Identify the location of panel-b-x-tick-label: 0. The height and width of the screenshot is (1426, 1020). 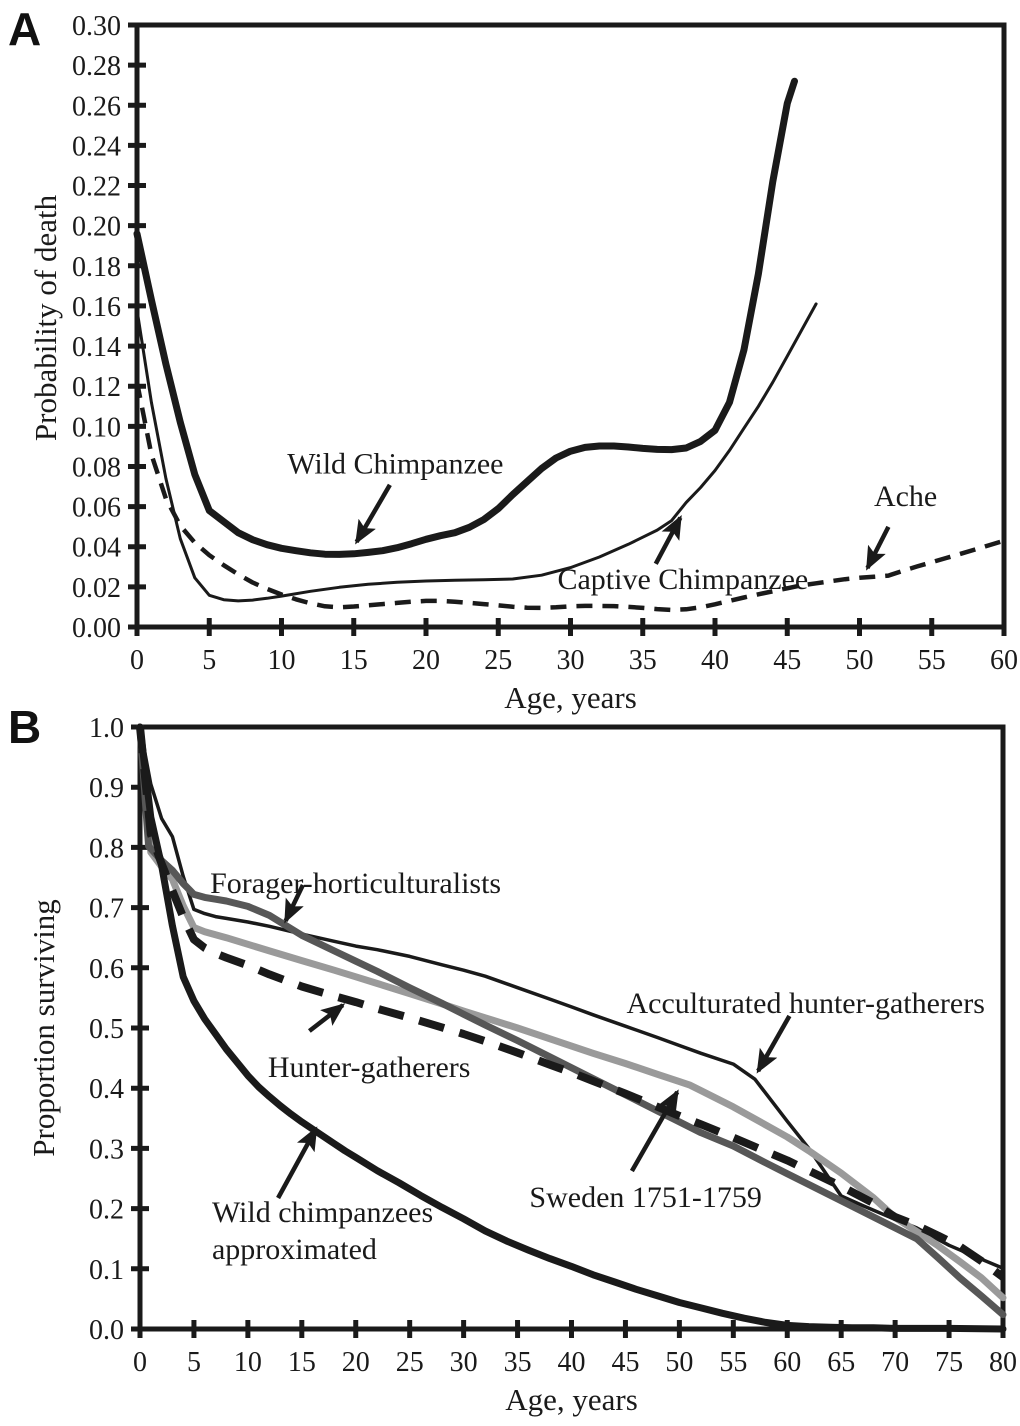
(140, 1362).